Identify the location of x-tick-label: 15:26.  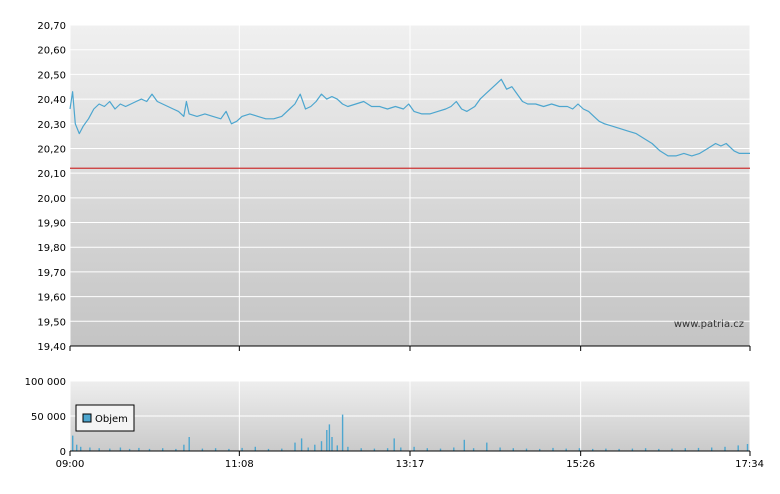
(580, 464).